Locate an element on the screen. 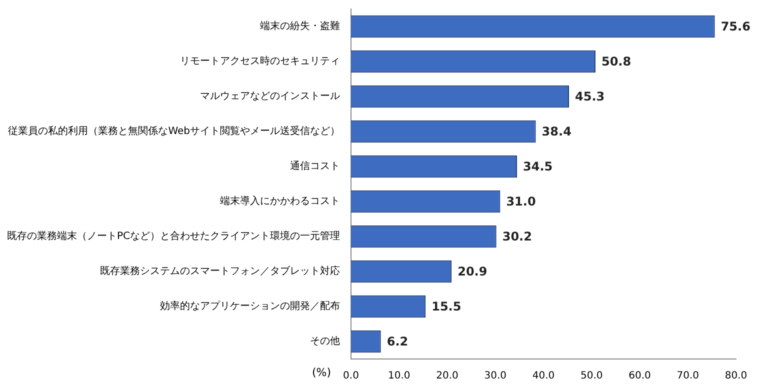 The width and height of the screenshot is (760, 389). data-label: 75.6 is located at coordinates (735, 27).